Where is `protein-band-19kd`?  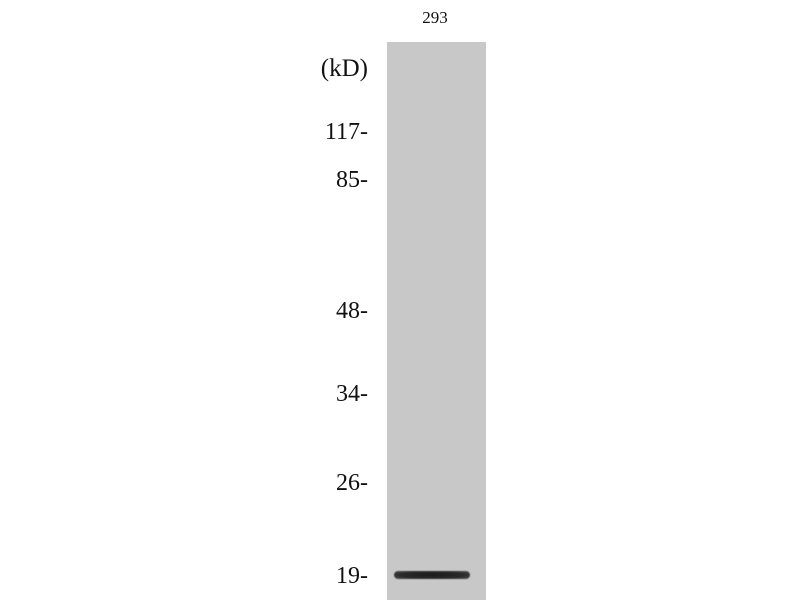
protein-band-19kd is located at coordinates (432, 575).